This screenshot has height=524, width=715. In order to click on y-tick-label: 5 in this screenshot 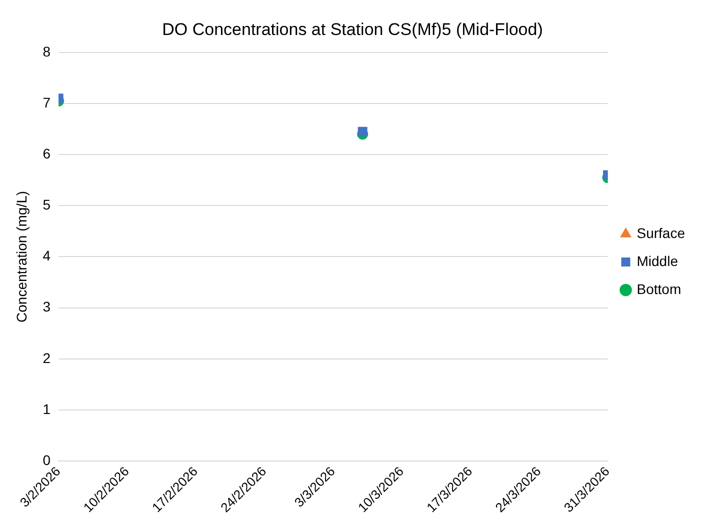, I will do `click(46, 204)`.